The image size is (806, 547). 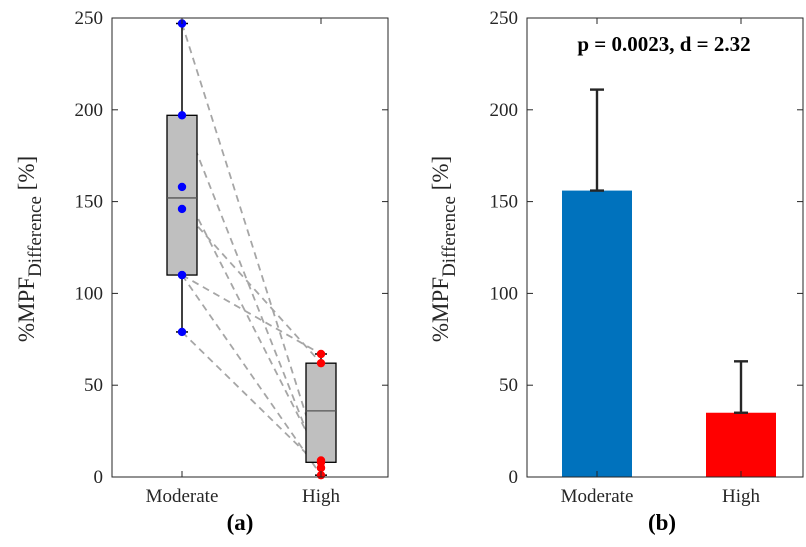 What do you see at coordinates (662, 522) in the screenshot?
I see `panel-label-b: (b)` at bounding box center [662, 522].